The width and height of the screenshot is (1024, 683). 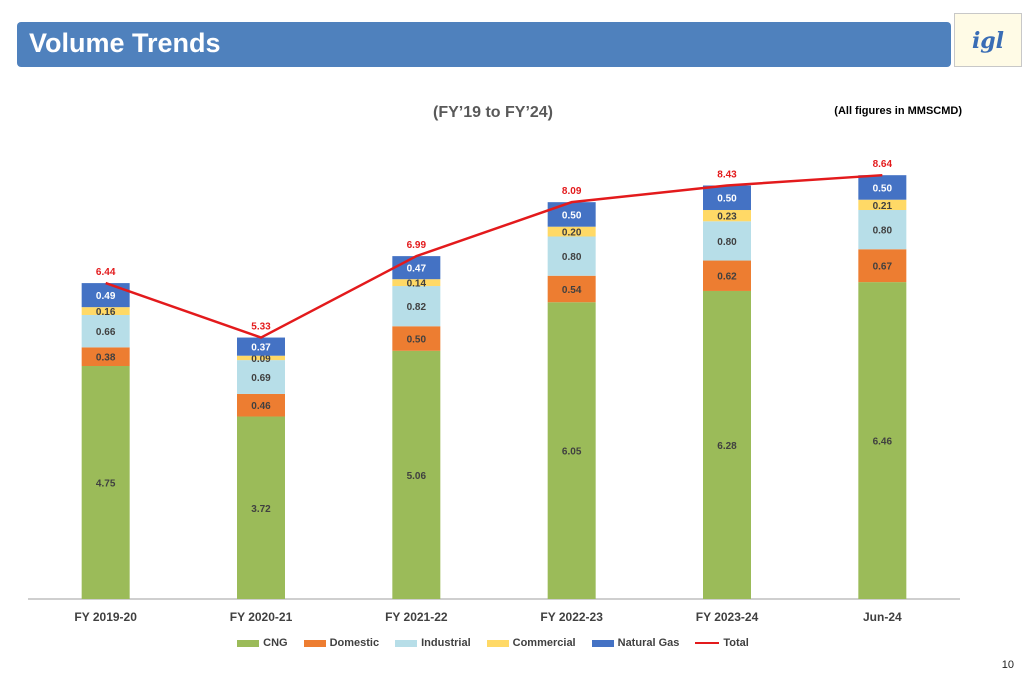 I want to click on legend-item: CNG, so click(x=262, y=643).